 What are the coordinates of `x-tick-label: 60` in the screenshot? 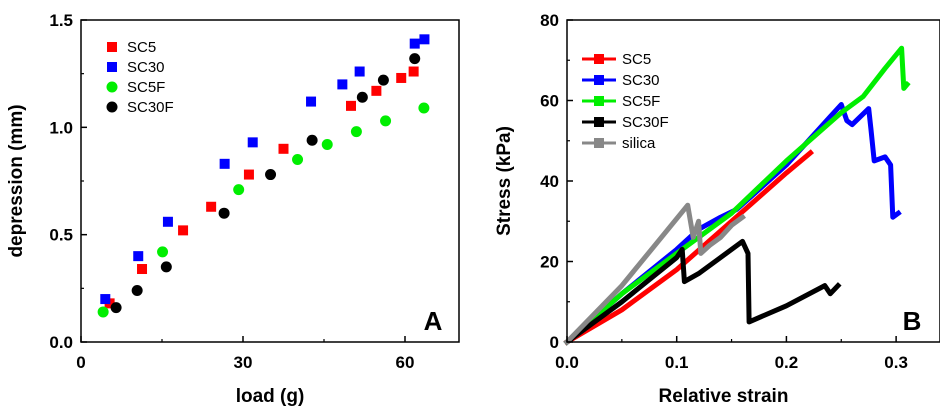 It's located at (405, 362).